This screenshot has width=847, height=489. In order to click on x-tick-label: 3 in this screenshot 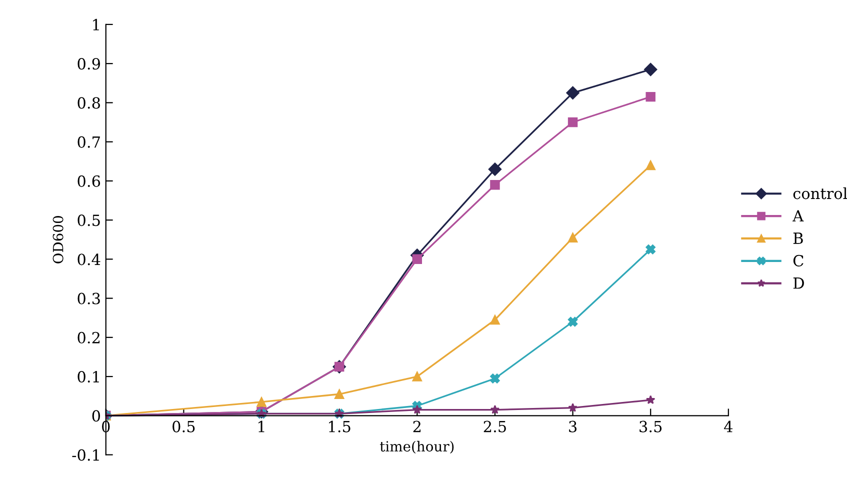, I will do `click(573, 426)`.